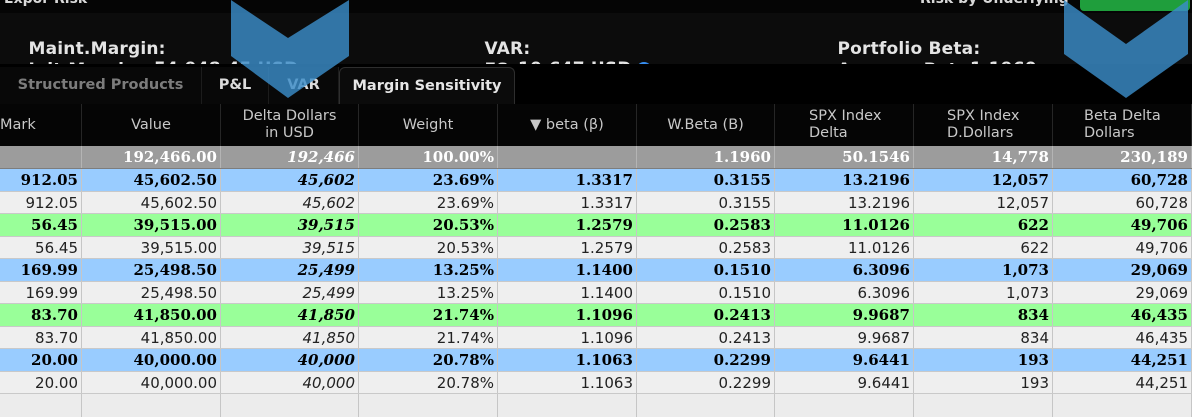 Image resolution: width=1192 pixels, height=417 pixels. I want to click on column-header-spx-ddollars: SPX Index D.Dollars, so click(983, 125).